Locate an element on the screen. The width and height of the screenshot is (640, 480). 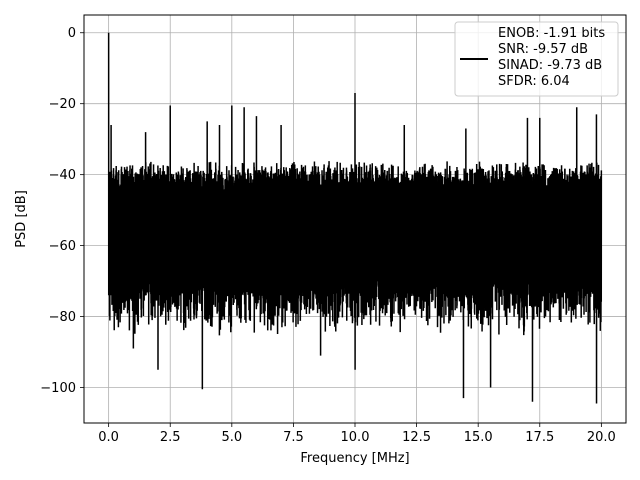
y-tick-label: −20 is located at coordinates (62, 104).